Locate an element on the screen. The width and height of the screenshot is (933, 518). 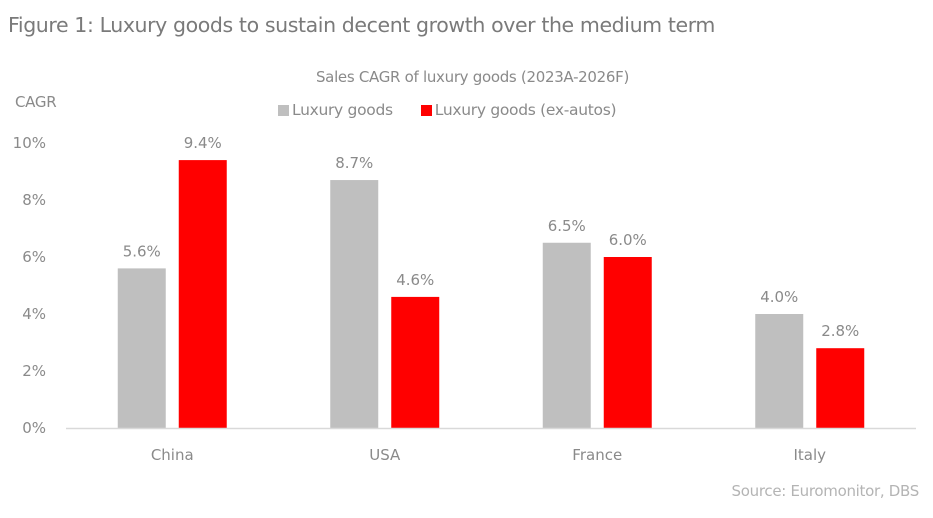
data-label: 8.7% is located at coordinates (354, 163).